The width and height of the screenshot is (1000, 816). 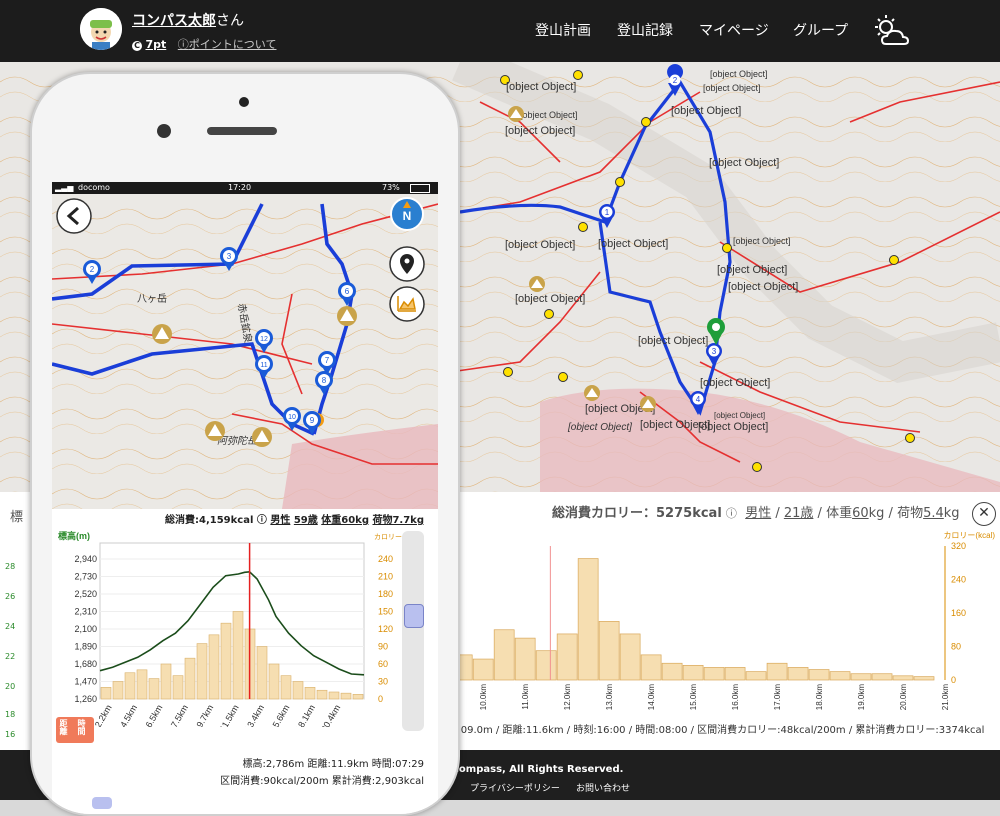 I want to click on username: コンパス太郎さん, so click(x=188, y=20).